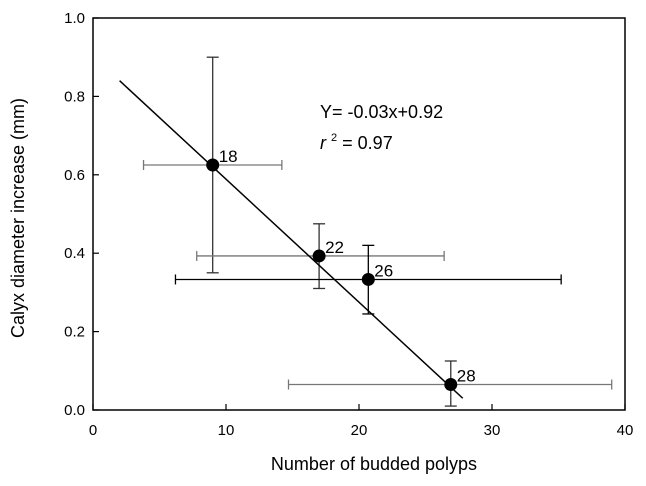 The image size is (646, 486). I want to click on r-squared-annotation: r 2 = 0.97, so click(356, 139).